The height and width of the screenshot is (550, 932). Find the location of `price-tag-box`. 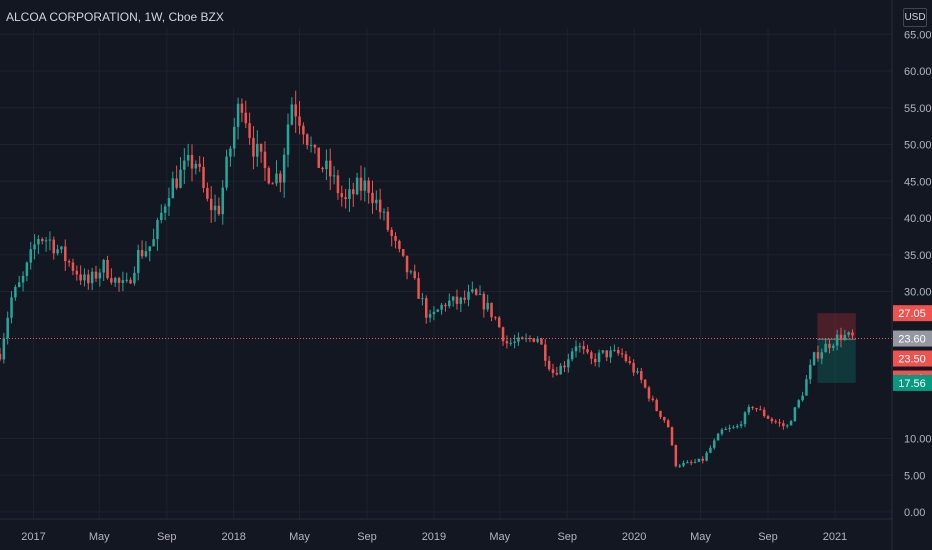

price-tag-box is located at coordinates (912, 358).